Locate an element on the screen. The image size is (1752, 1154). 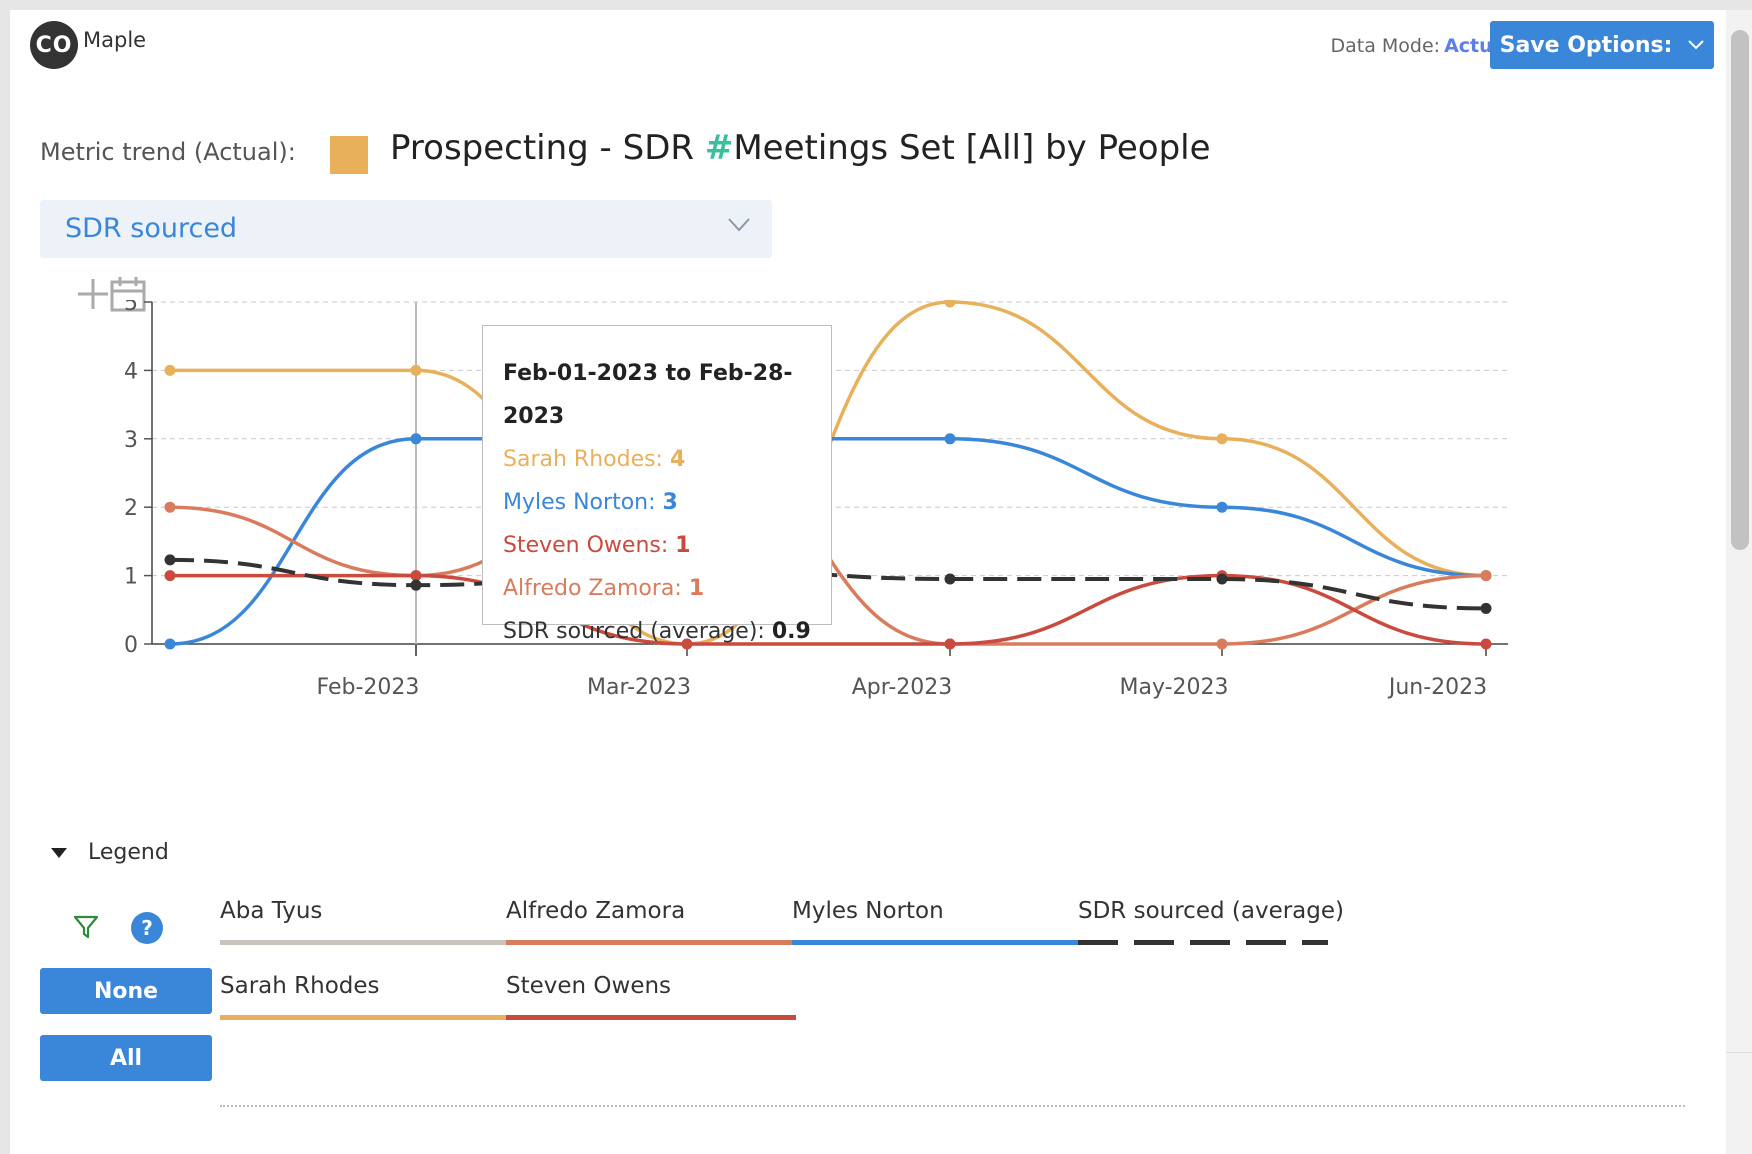
tooltip-title: Feb-01-2023 to Feb-28-2023 is located at coordinates (648, 395).